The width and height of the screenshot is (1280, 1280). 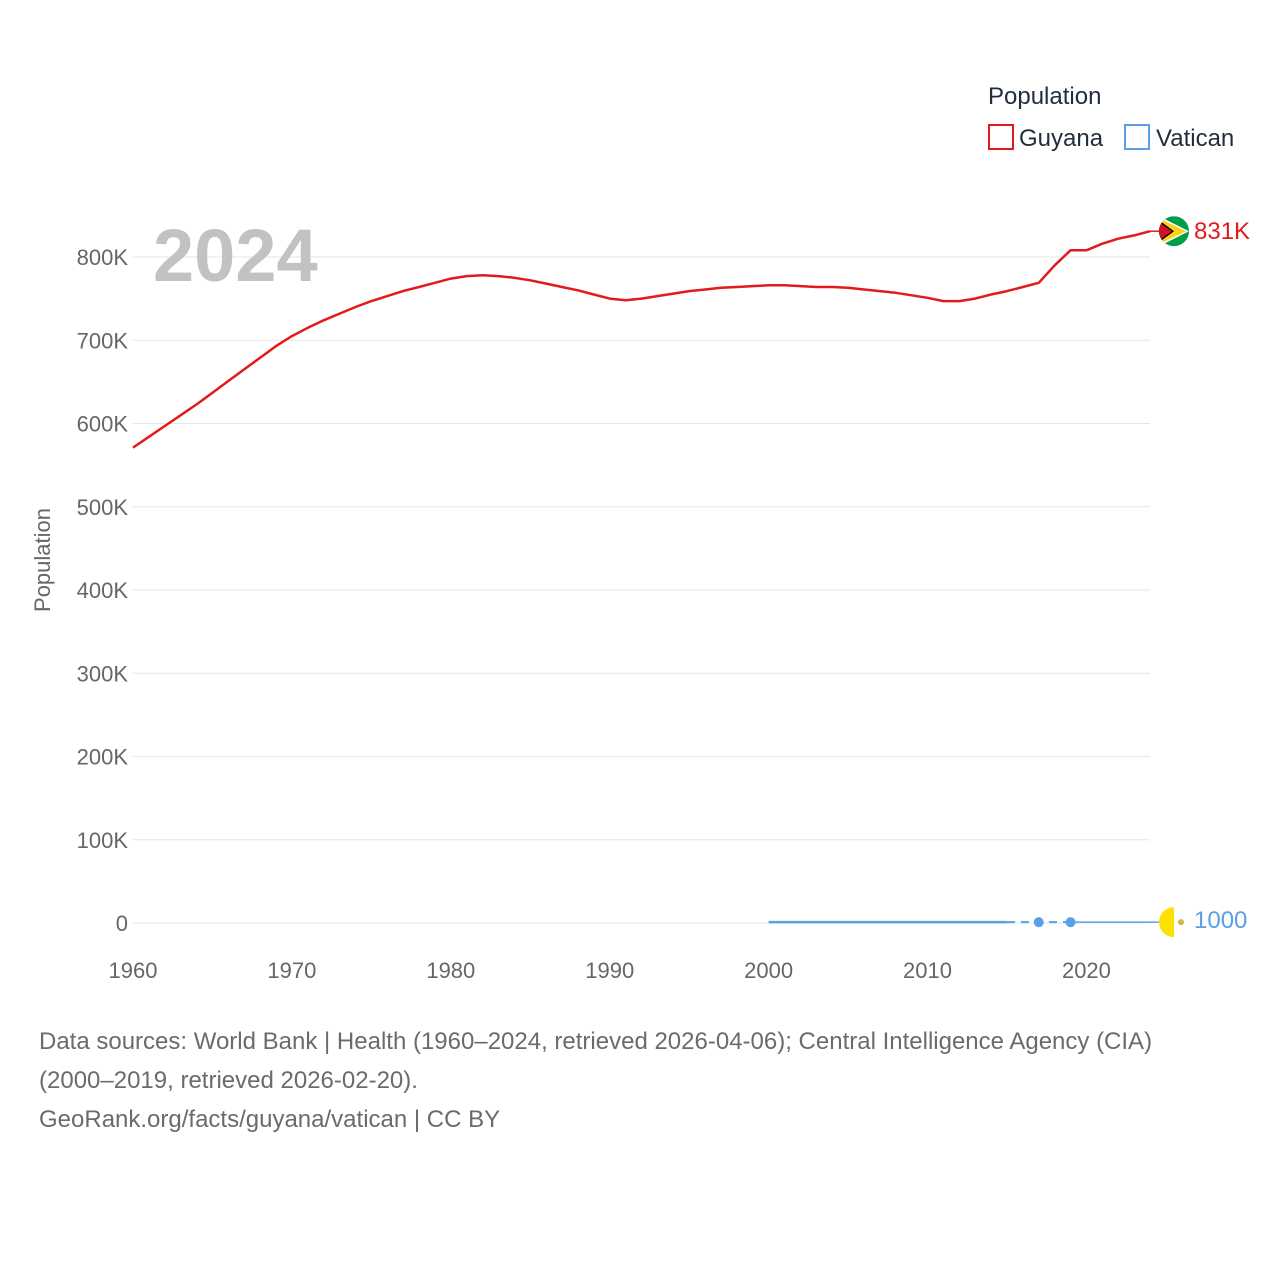 I want to click on y-axis-title: Population, so click(x=42, y=560).